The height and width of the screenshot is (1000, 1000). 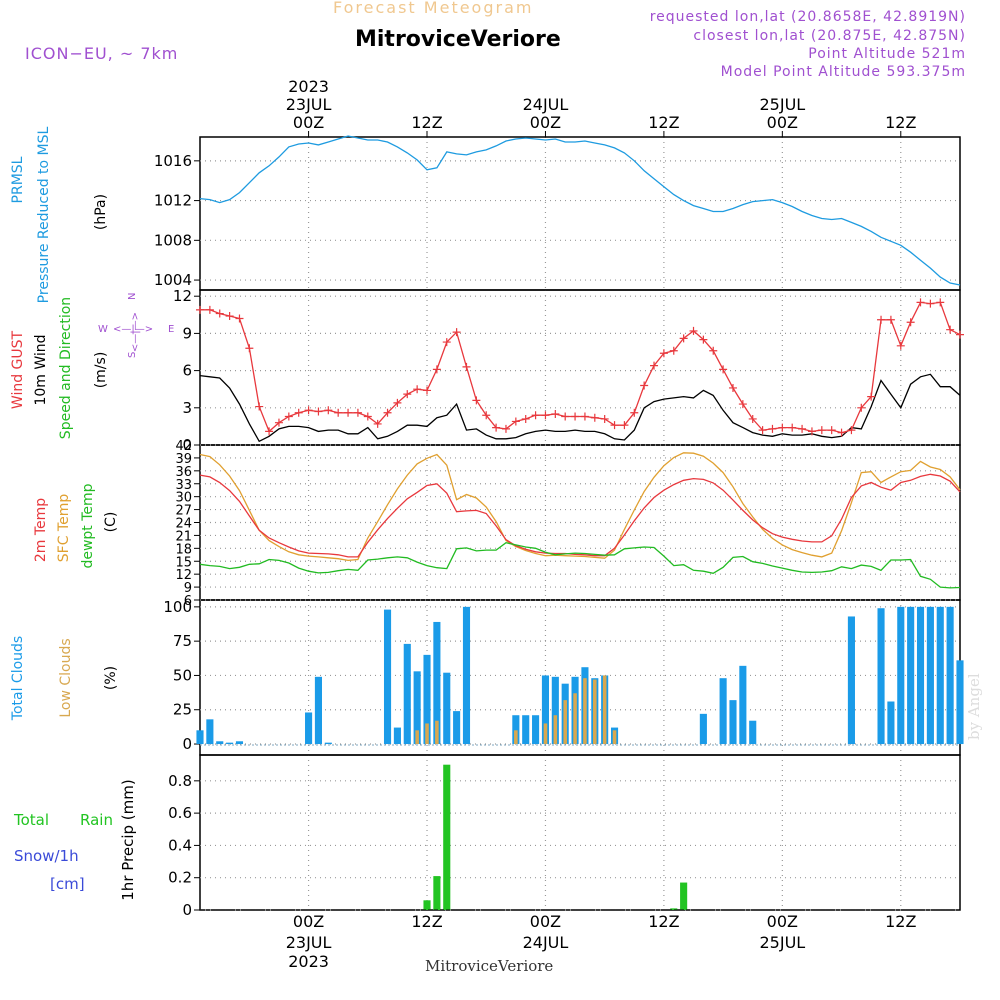 What do you see at coordinates (67, 884) in the screenshot?
I see `precip-snow-unit-label: [cm]` at bounding box center [67, 884].